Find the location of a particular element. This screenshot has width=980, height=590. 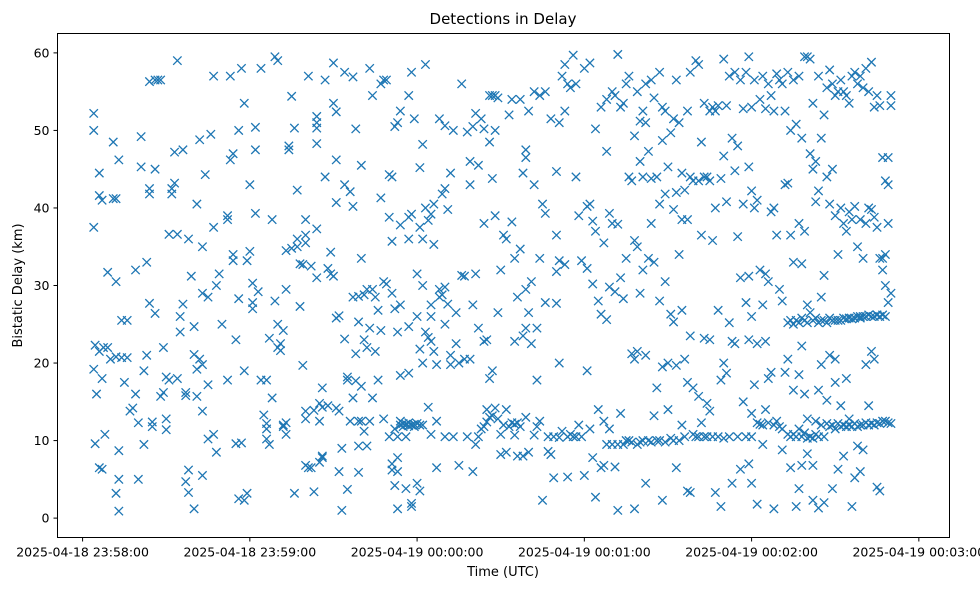

x-tick-label: 2025-04-19 00:00:00 is located at coordinates (417, 552).